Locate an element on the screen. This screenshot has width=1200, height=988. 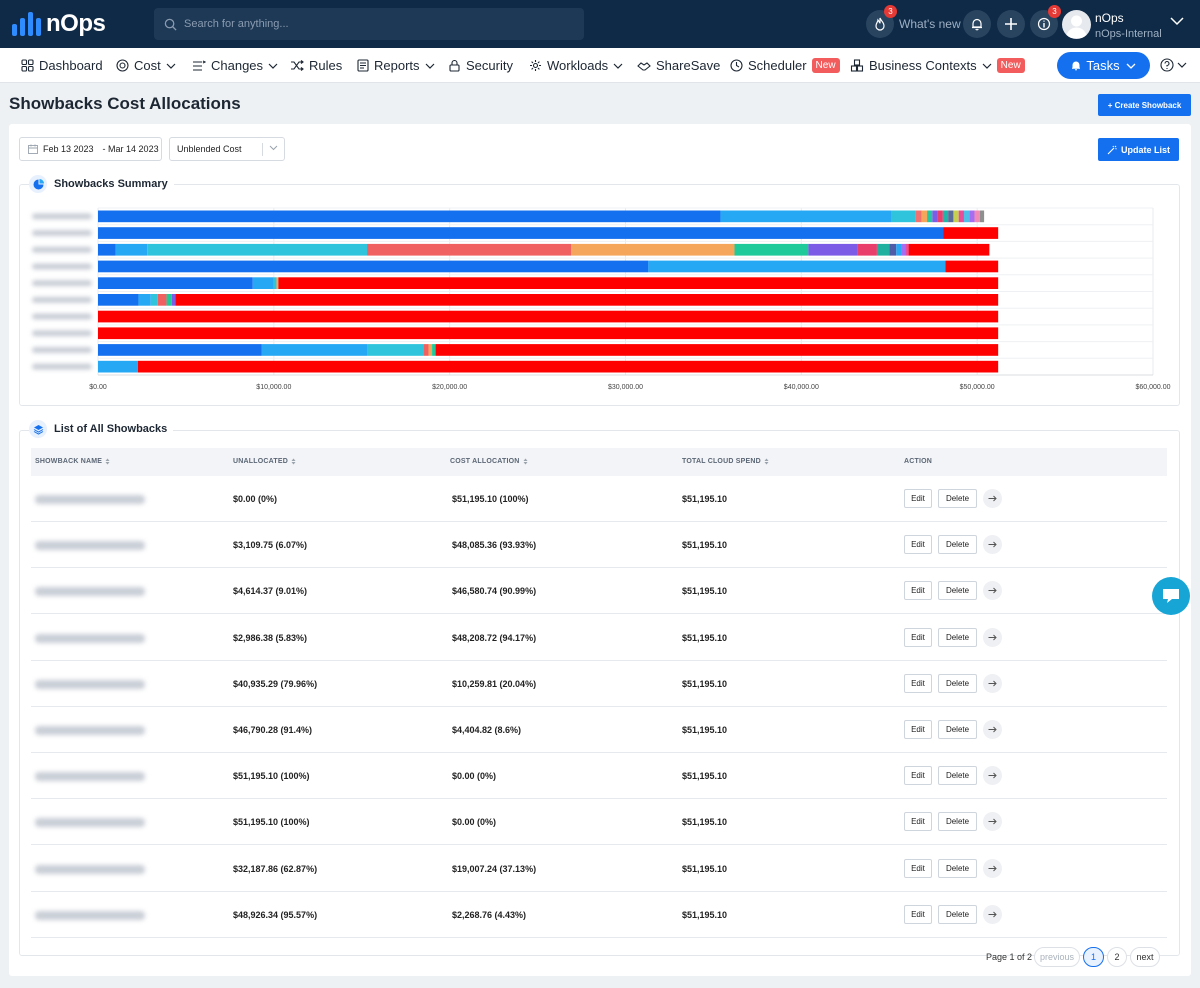
column-header-unallocated: UNALLOCATED is located at coordinates (264, 461).